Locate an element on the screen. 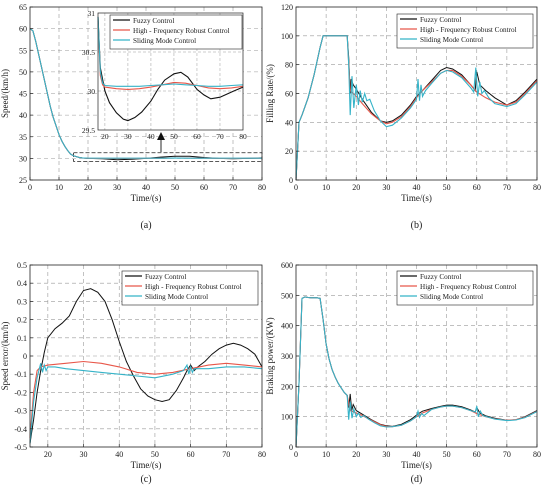 The width and height of the screenshot is (550, 490). y-tick-label: 500 is located at coordinates (287, 295).